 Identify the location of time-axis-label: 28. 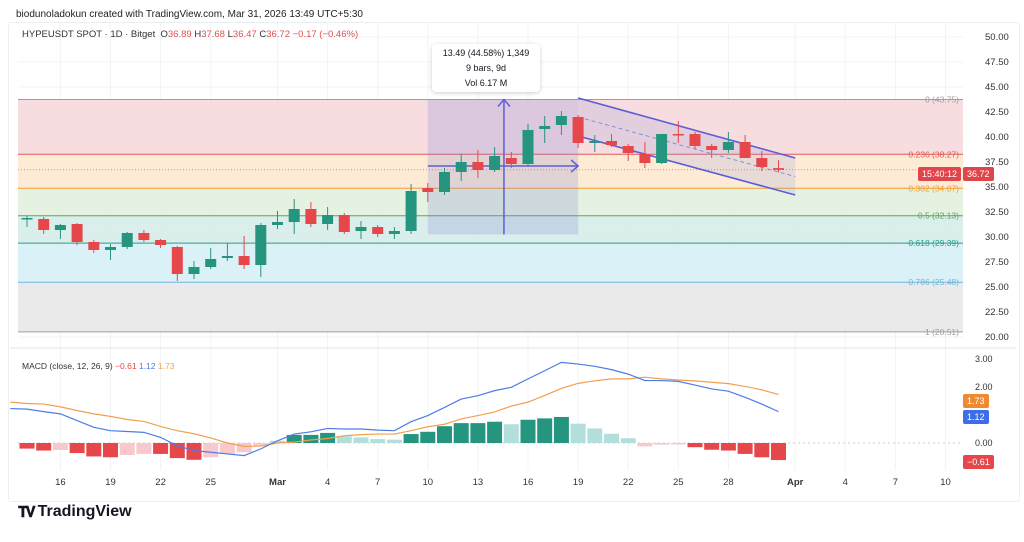
(728, 482).